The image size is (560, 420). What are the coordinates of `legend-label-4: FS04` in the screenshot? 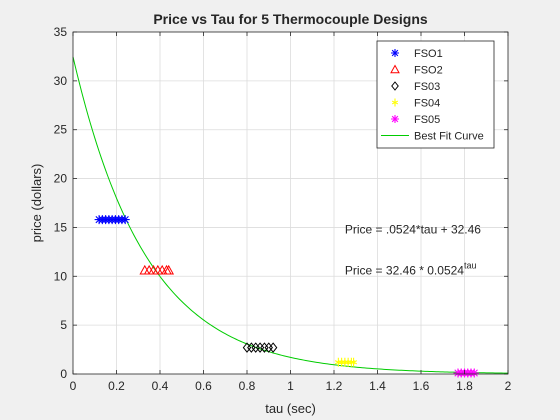 It's located at (427, 104).